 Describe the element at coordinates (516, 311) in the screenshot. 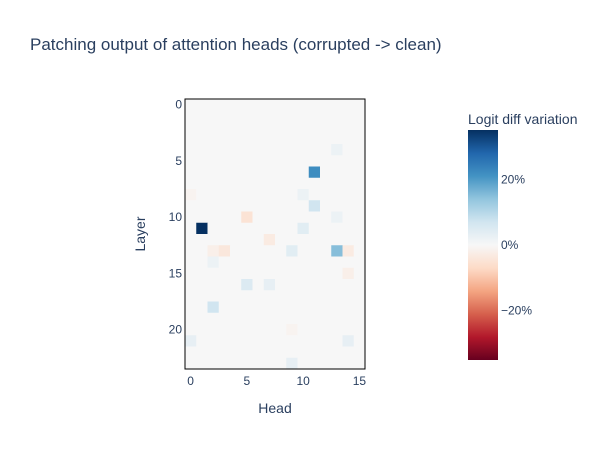

I see `colorbar-tick-label: −20%` at that location.